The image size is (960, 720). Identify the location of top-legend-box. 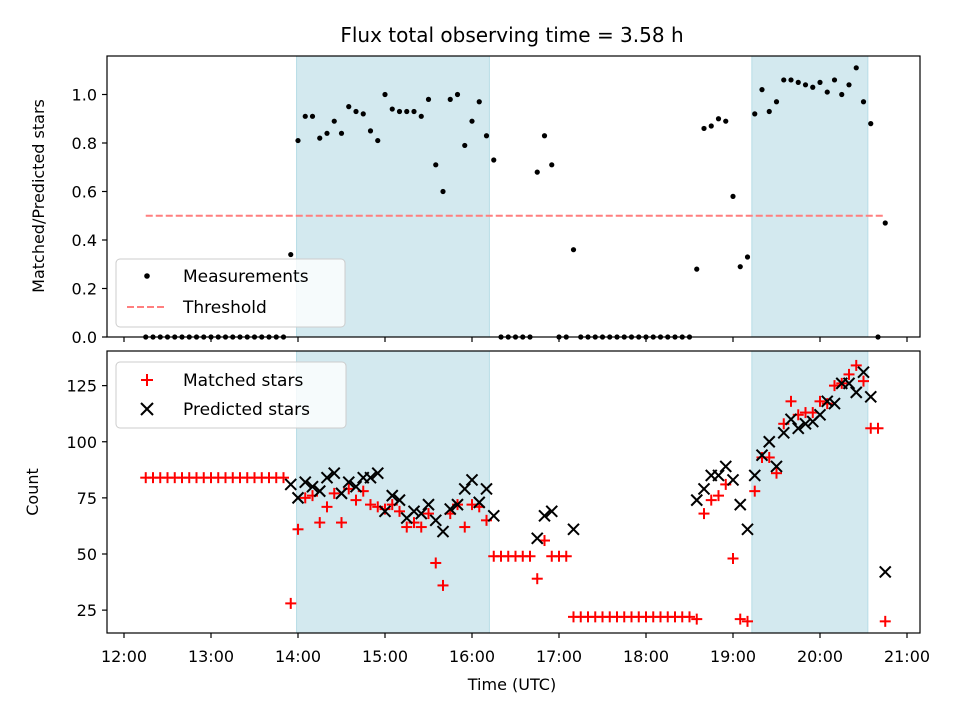
(230, 293).